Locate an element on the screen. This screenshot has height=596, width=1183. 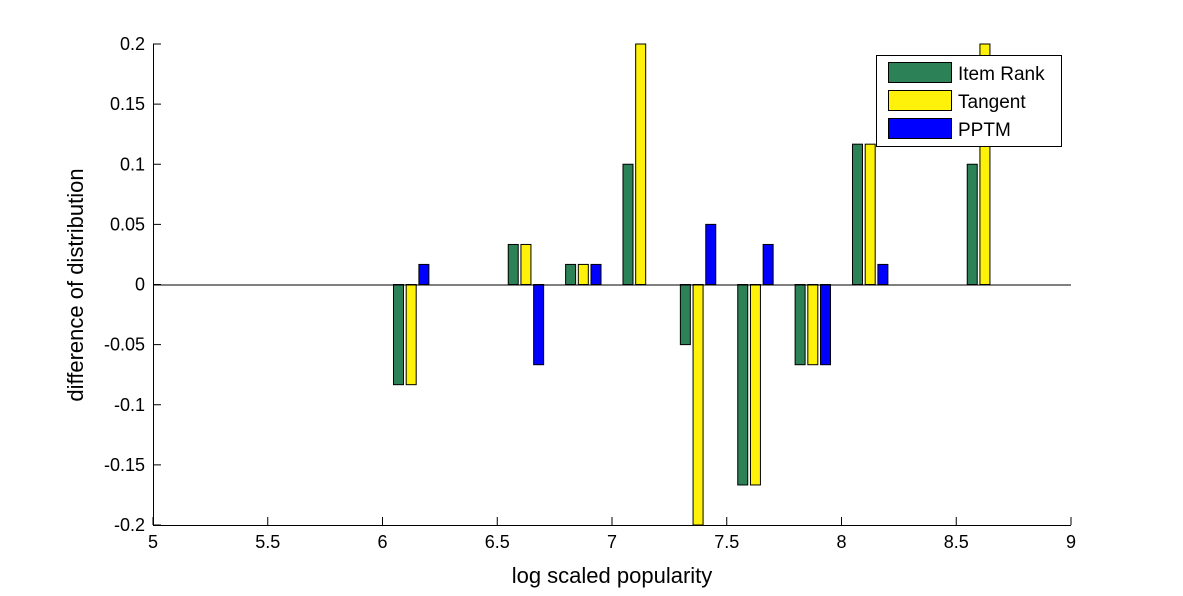
y-tick-label: -0.2 is located at coordinates (129, 525).